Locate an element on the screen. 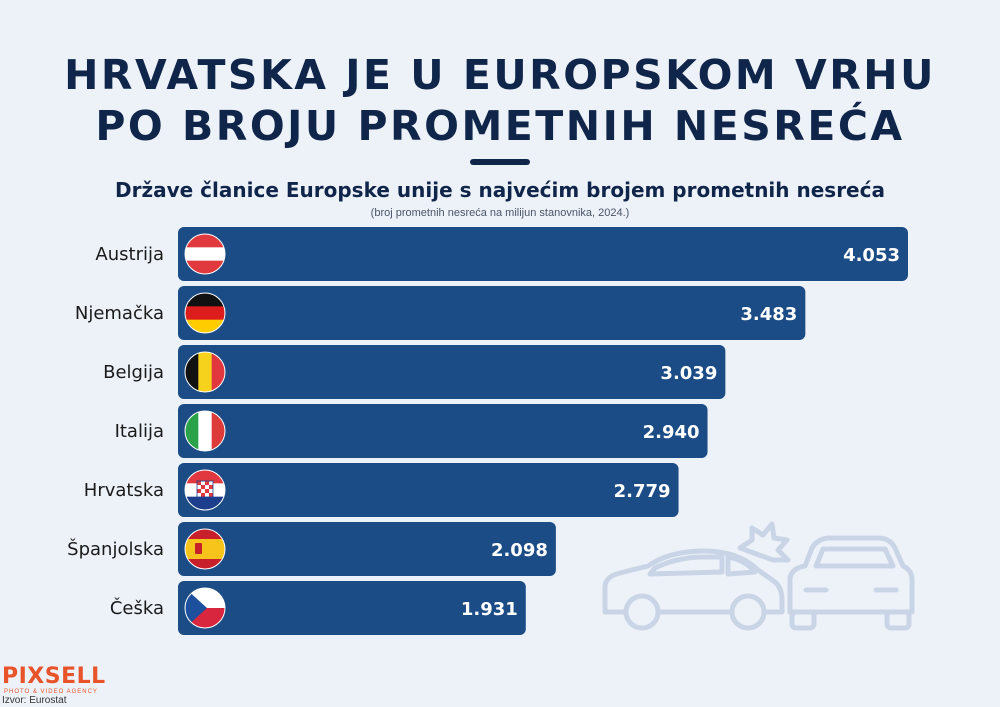 This screenshot has width=1000, height=707. bar-group-0: Austrija 4.053 is located at coordinates (501, 254).